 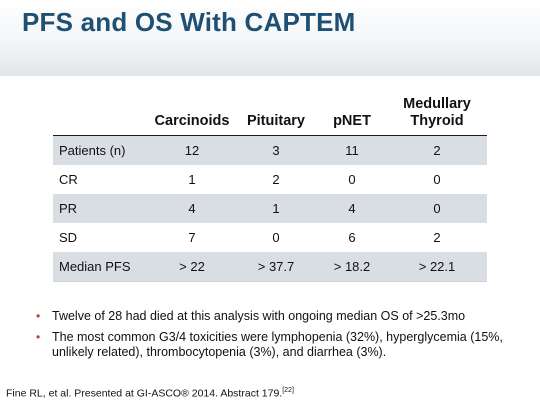 What do you see at coordinates (437, 104) in the screenshot?
I see `header-medullary: Medullary` at bounding box center [437, 104].